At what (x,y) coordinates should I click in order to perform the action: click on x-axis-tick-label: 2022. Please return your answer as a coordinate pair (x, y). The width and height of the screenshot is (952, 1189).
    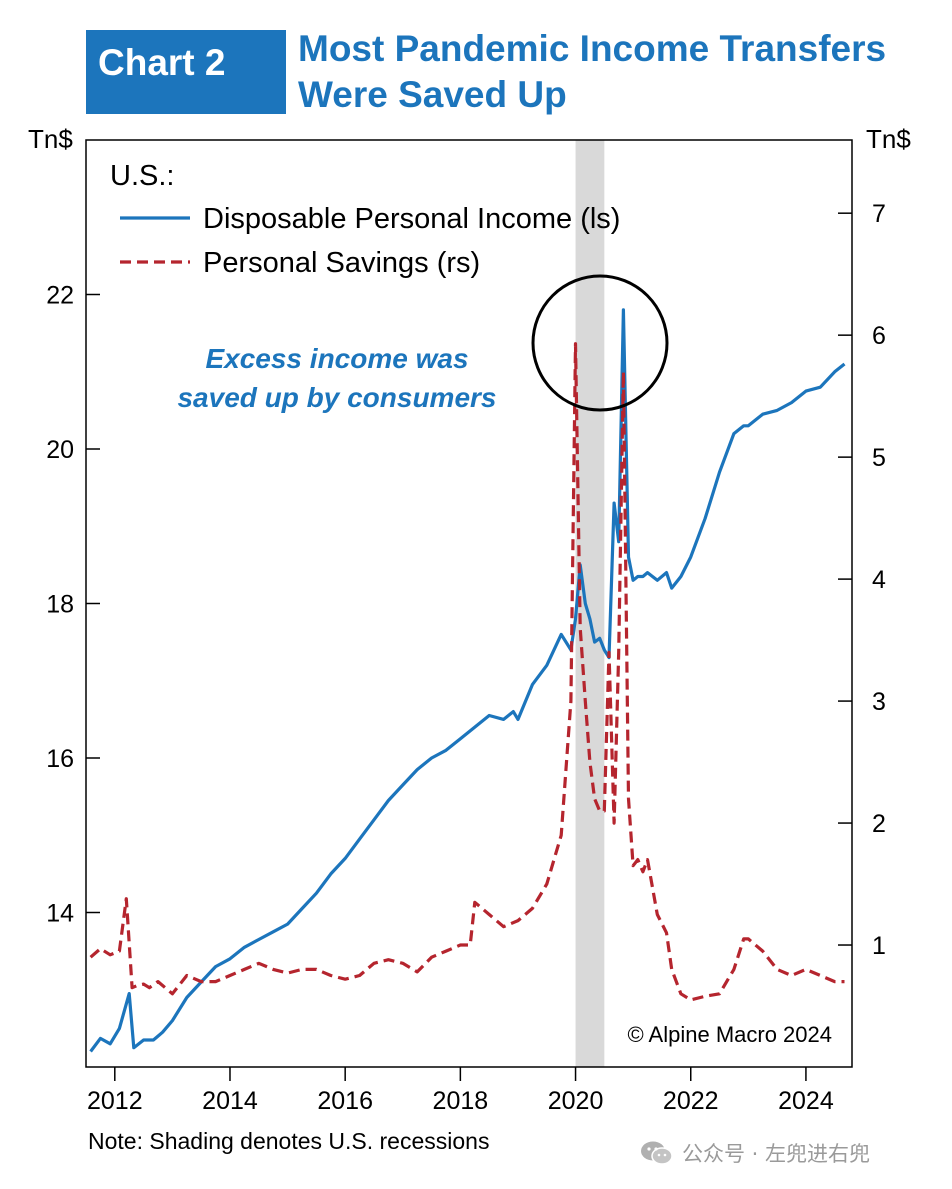
    Looking at the image, I should click on (691, 1101).